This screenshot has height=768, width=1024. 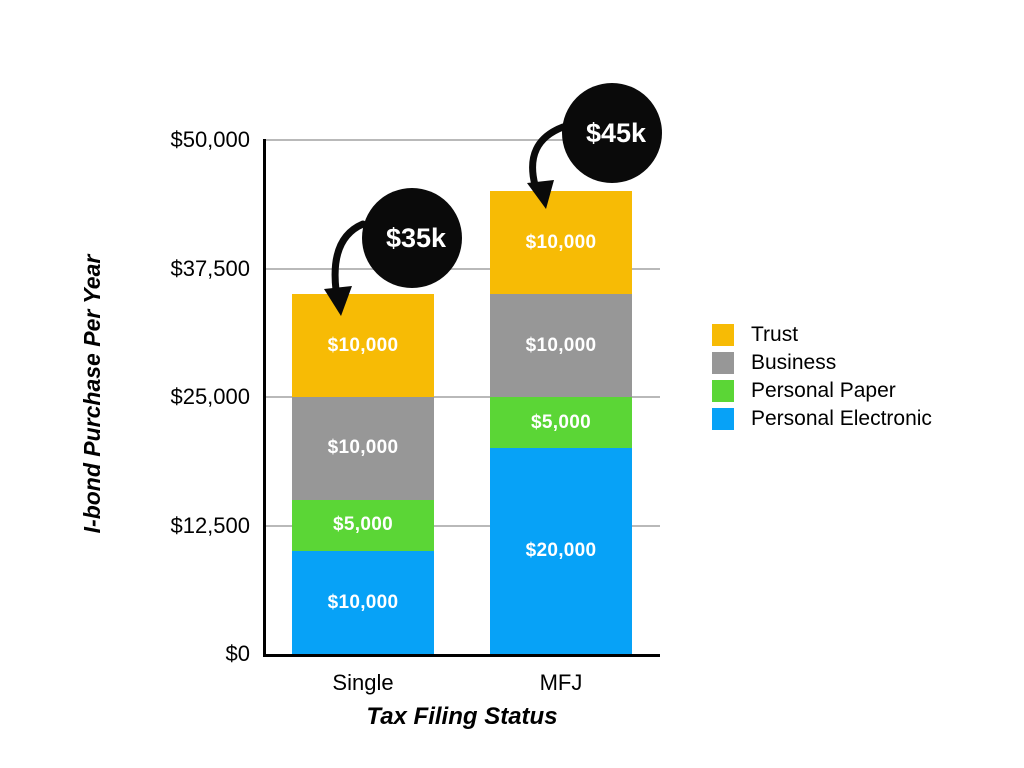 I want to click on callout-mfj-total-label: $45k, so click(x=616, y=132).